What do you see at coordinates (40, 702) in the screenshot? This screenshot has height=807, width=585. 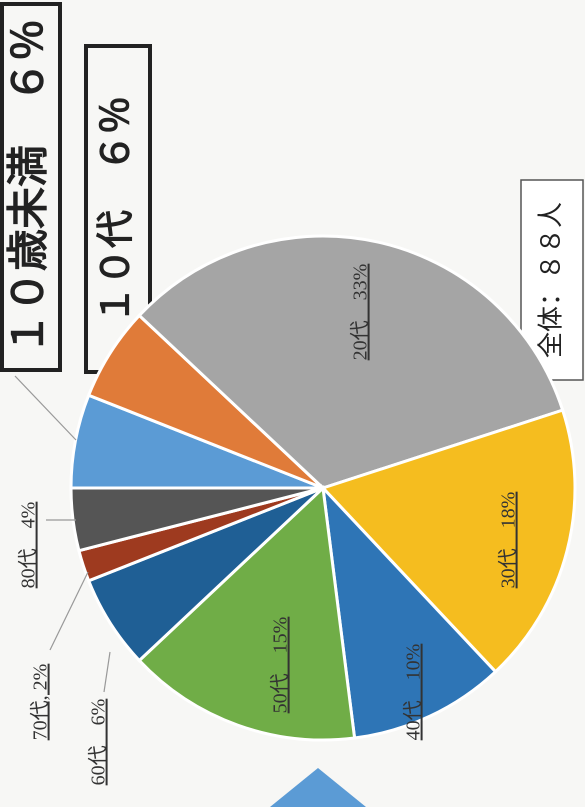 I see `data-label: 70代, 2%` at bounding box center [40, 702].